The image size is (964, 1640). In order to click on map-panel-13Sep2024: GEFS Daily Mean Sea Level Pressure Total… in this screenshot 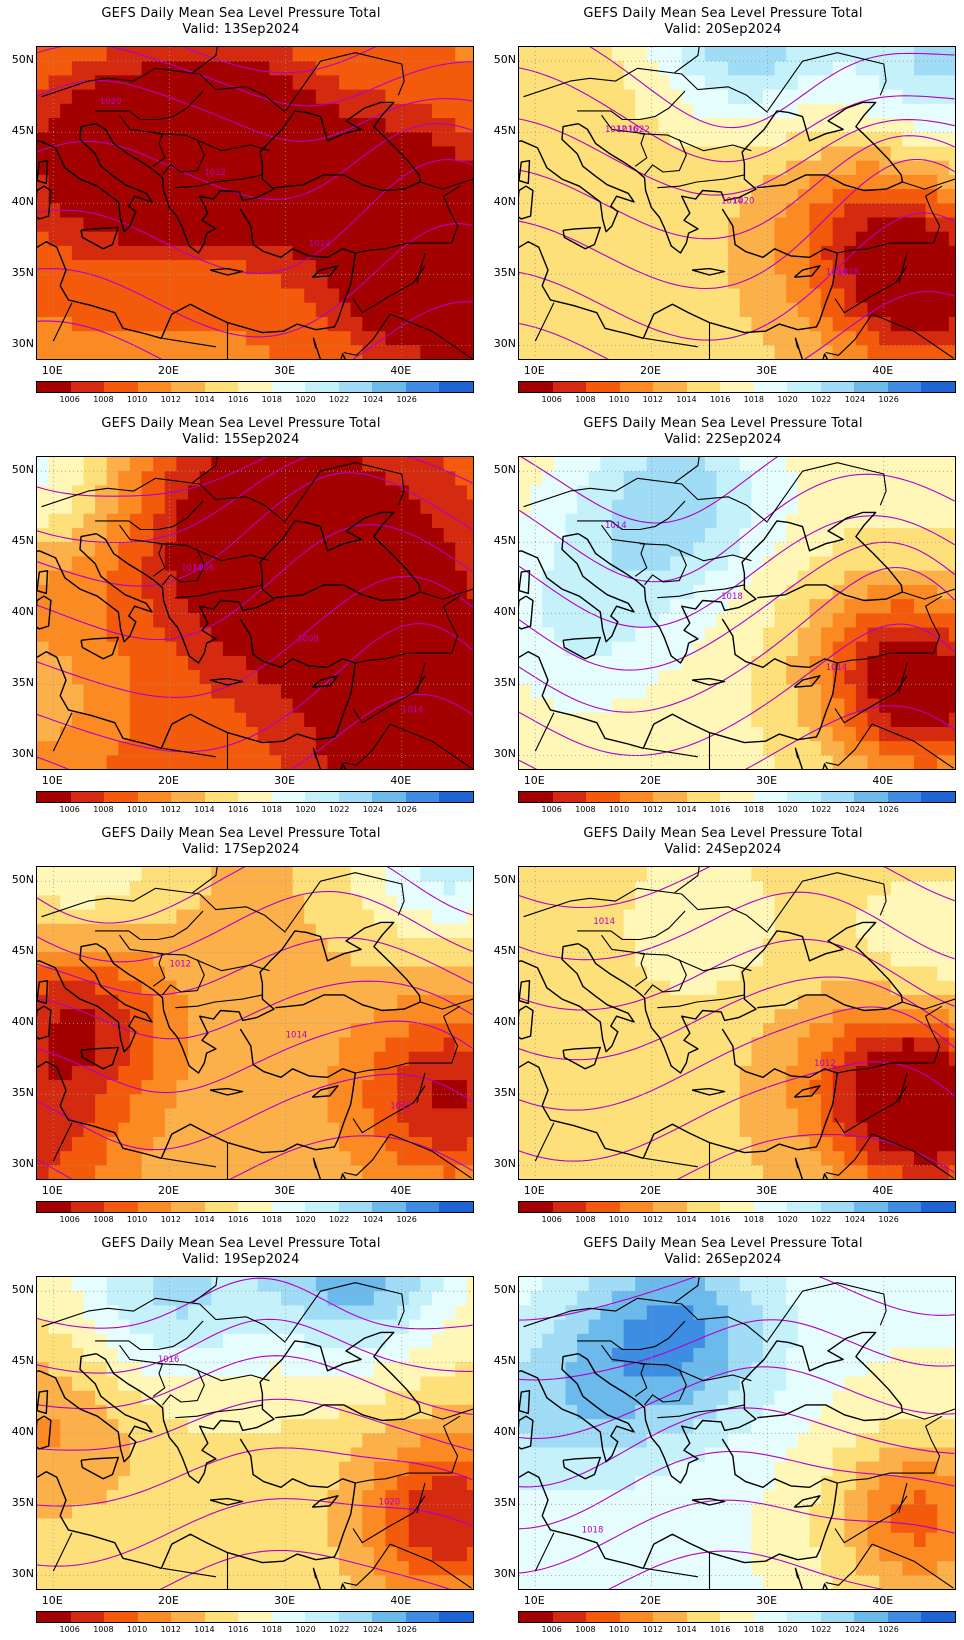, I will do `click(241, 205)`.